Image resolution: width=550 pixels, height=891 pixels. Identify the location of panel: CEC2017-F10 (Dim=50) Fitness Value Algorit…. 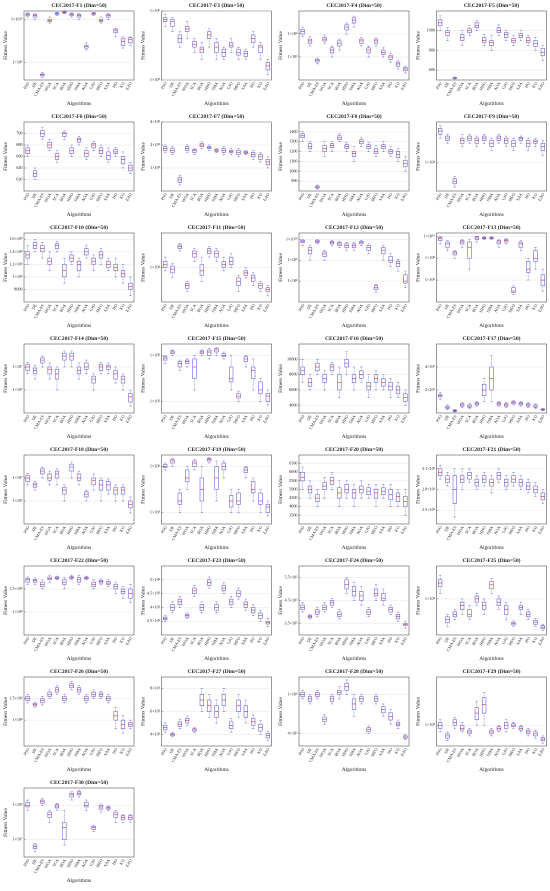
(69, 276).